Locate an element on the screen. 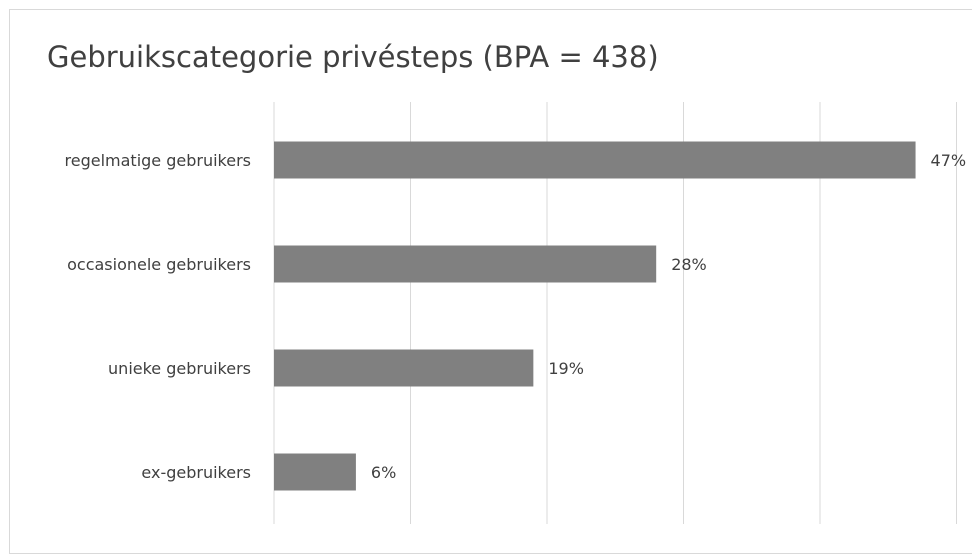  data-label: 47% is located at coordinates (949, 160).